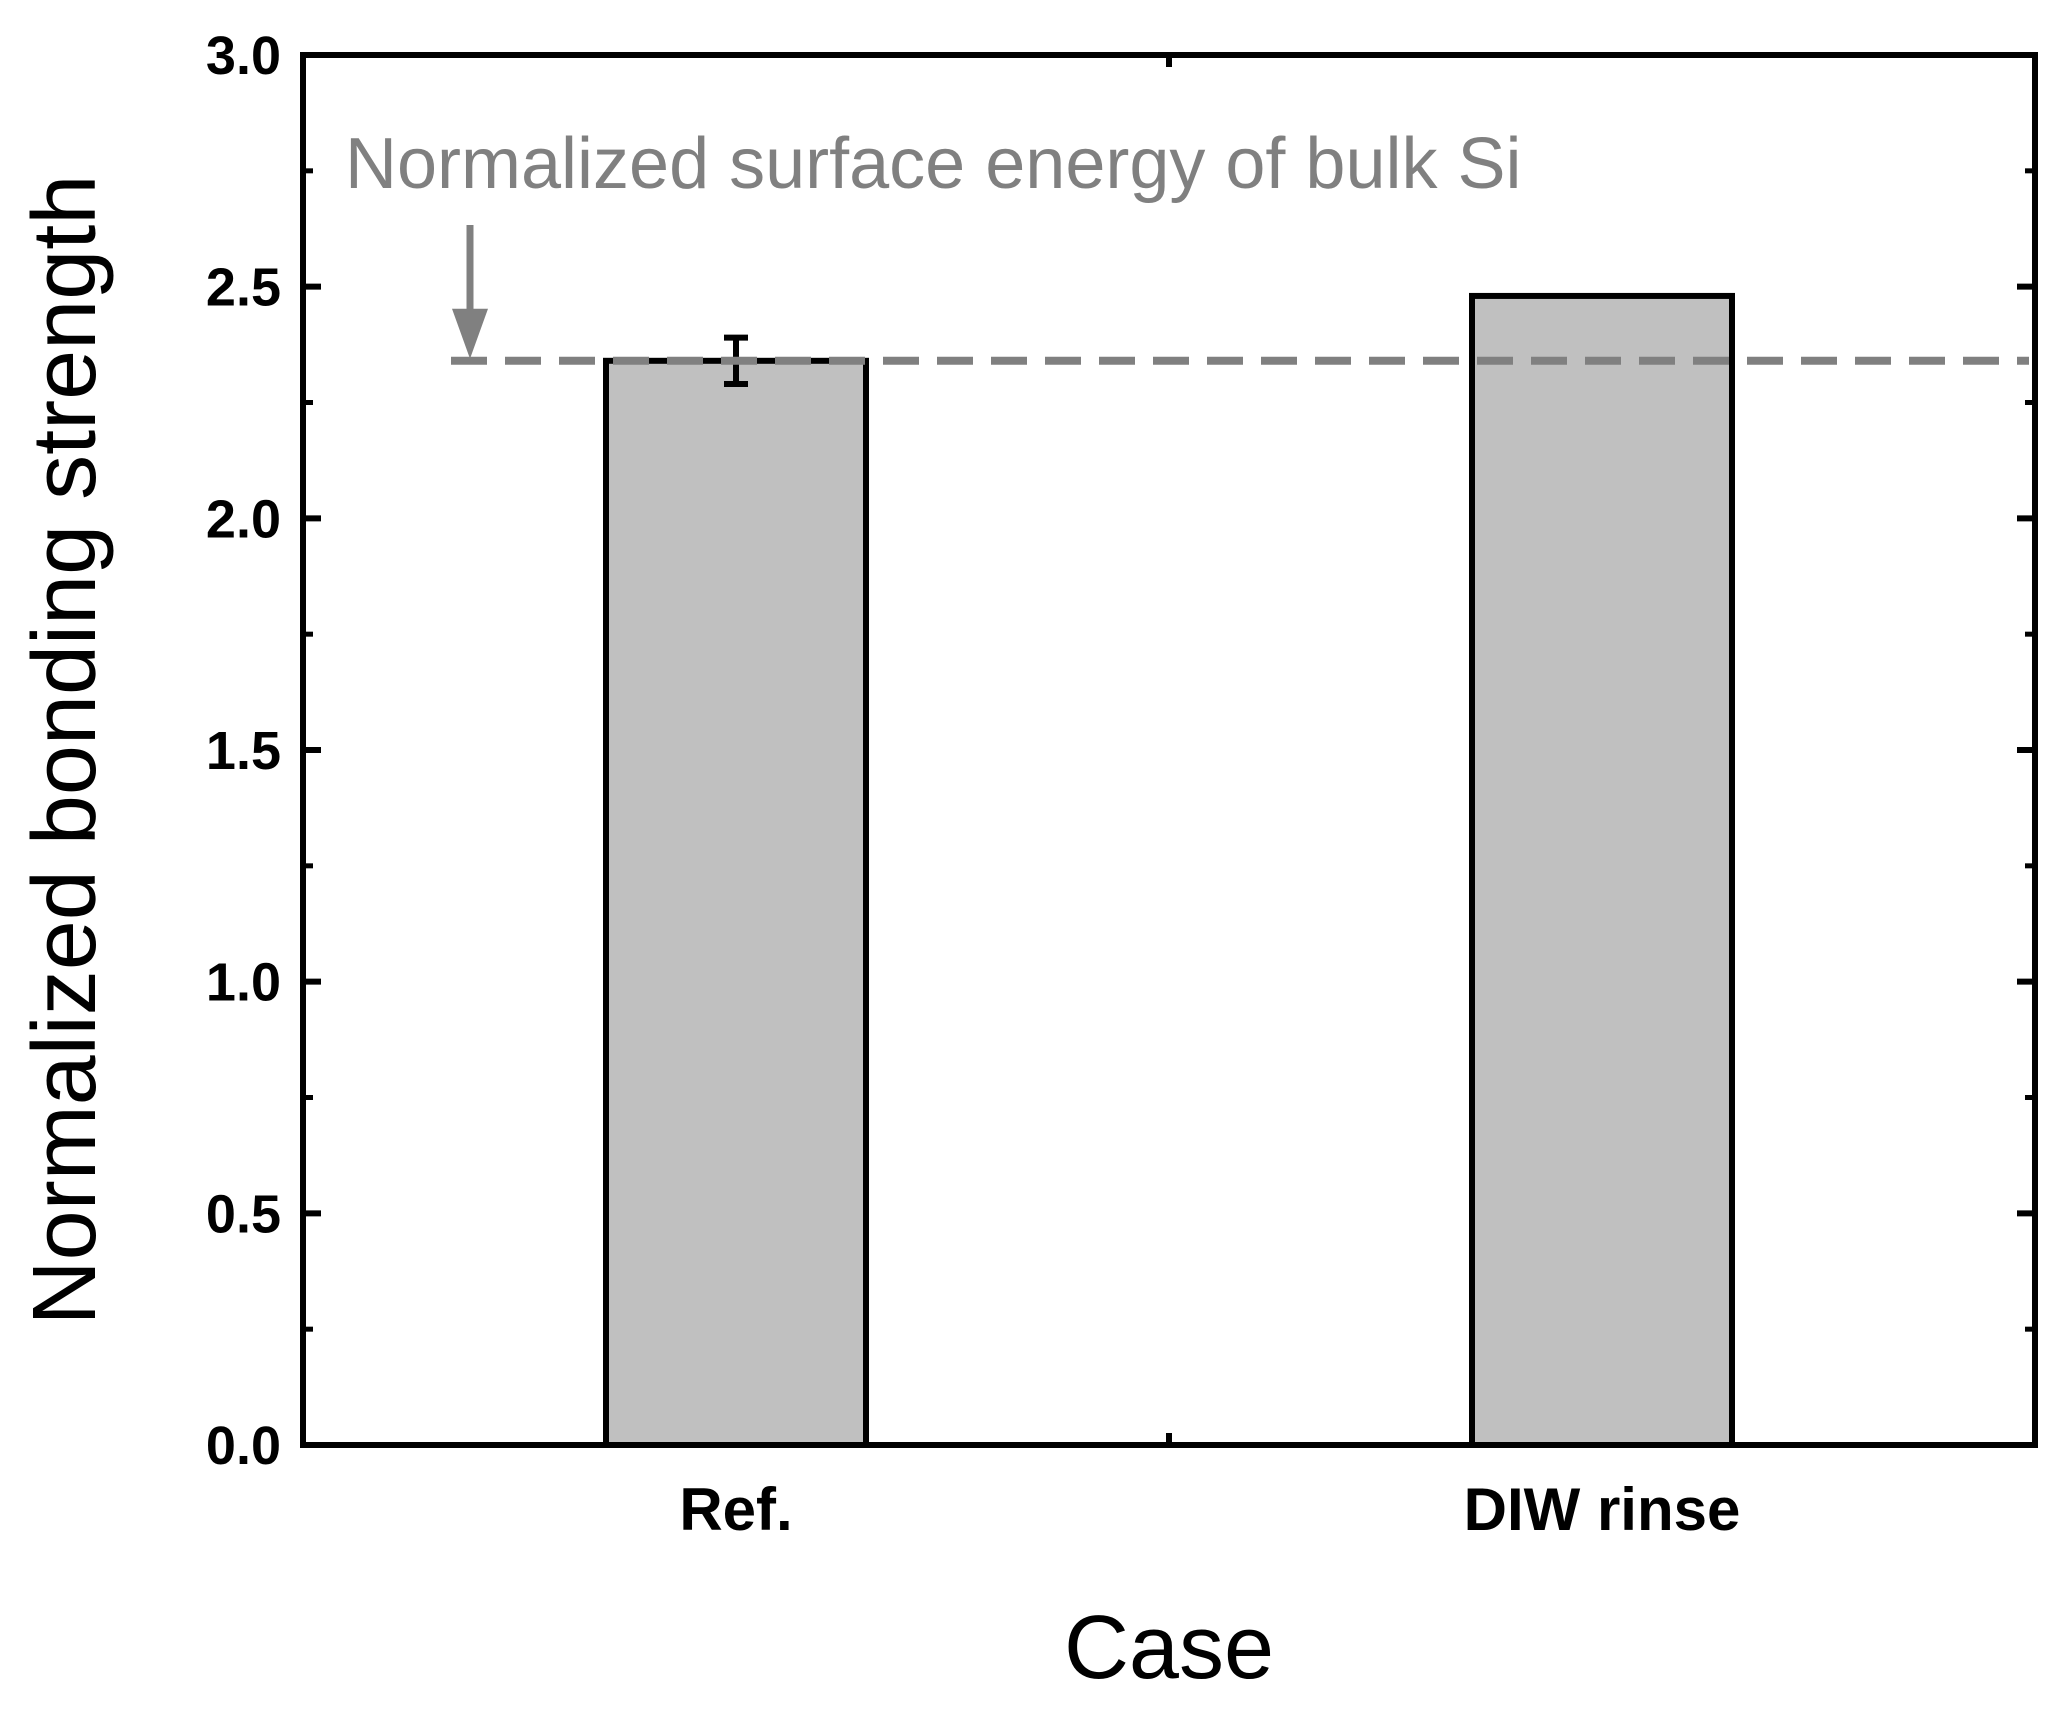  I want to click on y-tick-label: 1.5, so click(243, 751).